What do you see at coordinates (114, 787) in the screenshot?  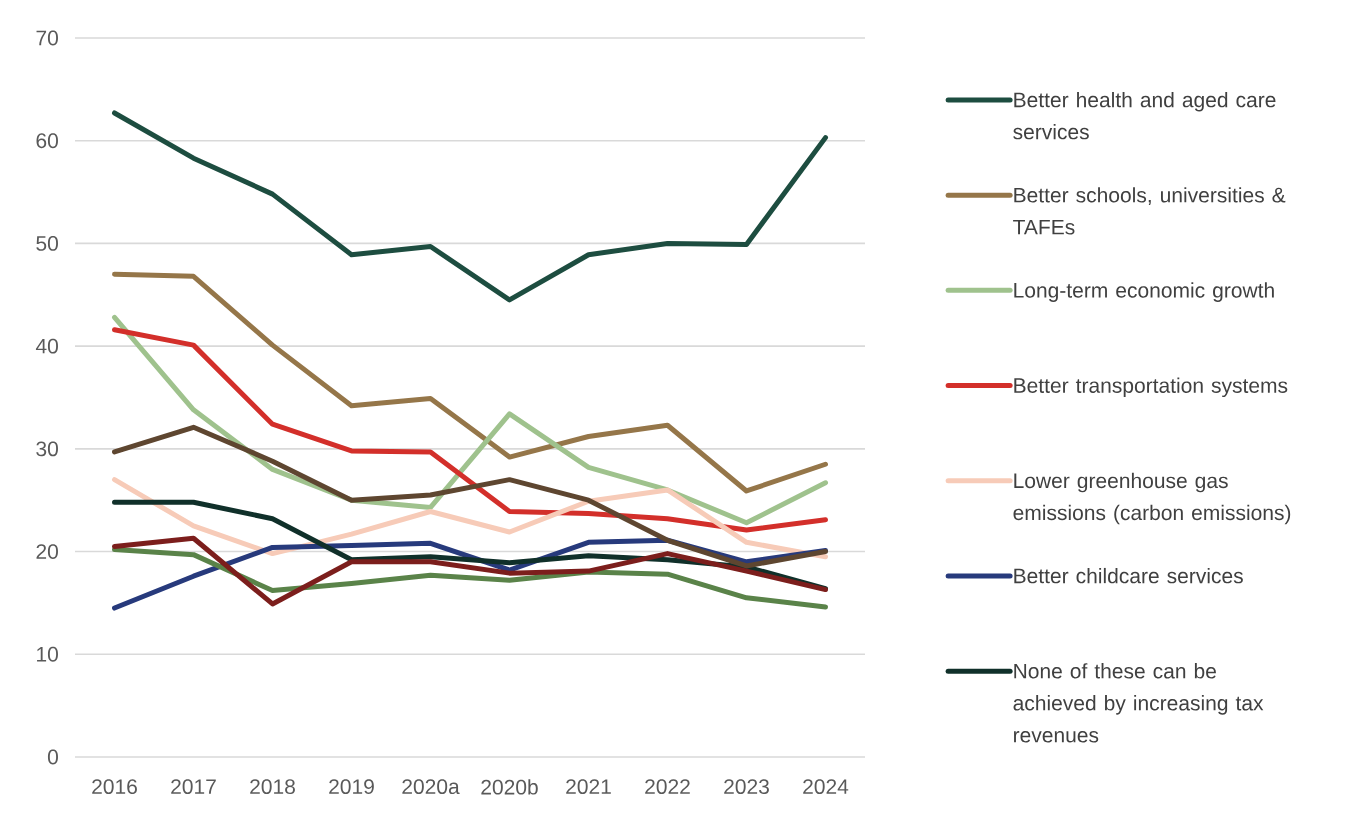 I see `x-tick-label: 2016` at bounding box center [114, 787].